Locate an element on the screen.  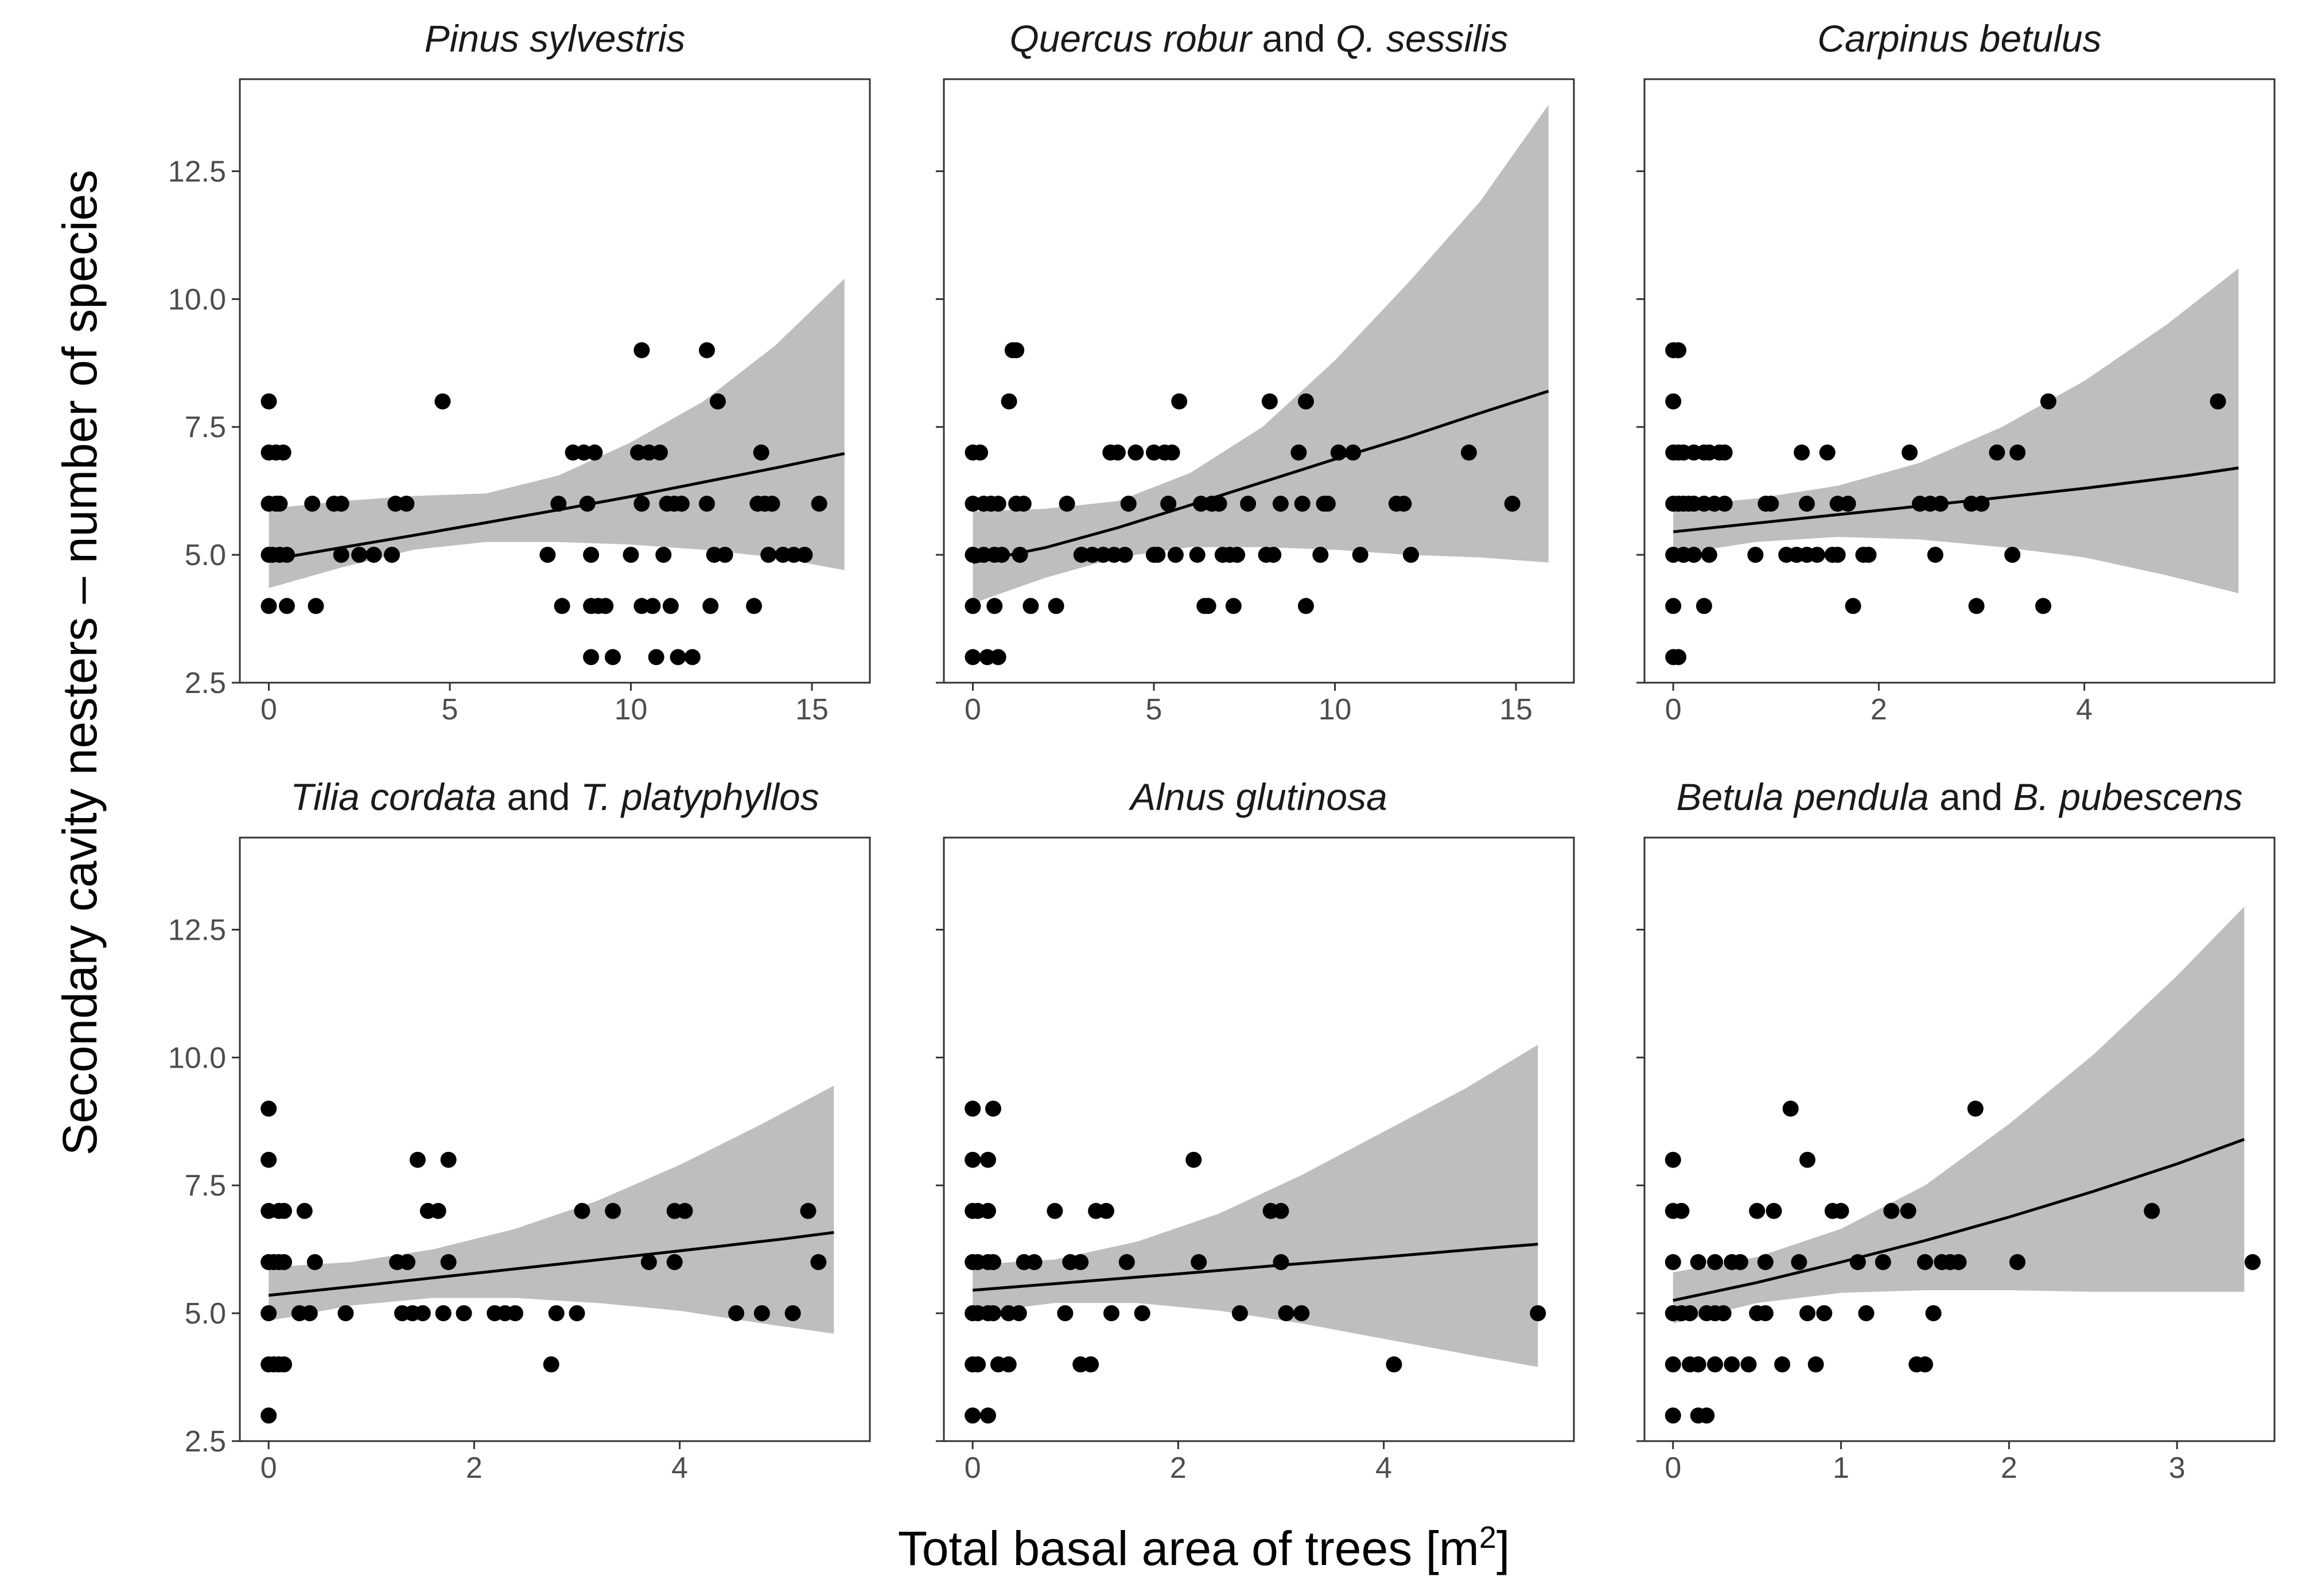
x-tick-label: 2 is located at coordinates (1179, 1468).